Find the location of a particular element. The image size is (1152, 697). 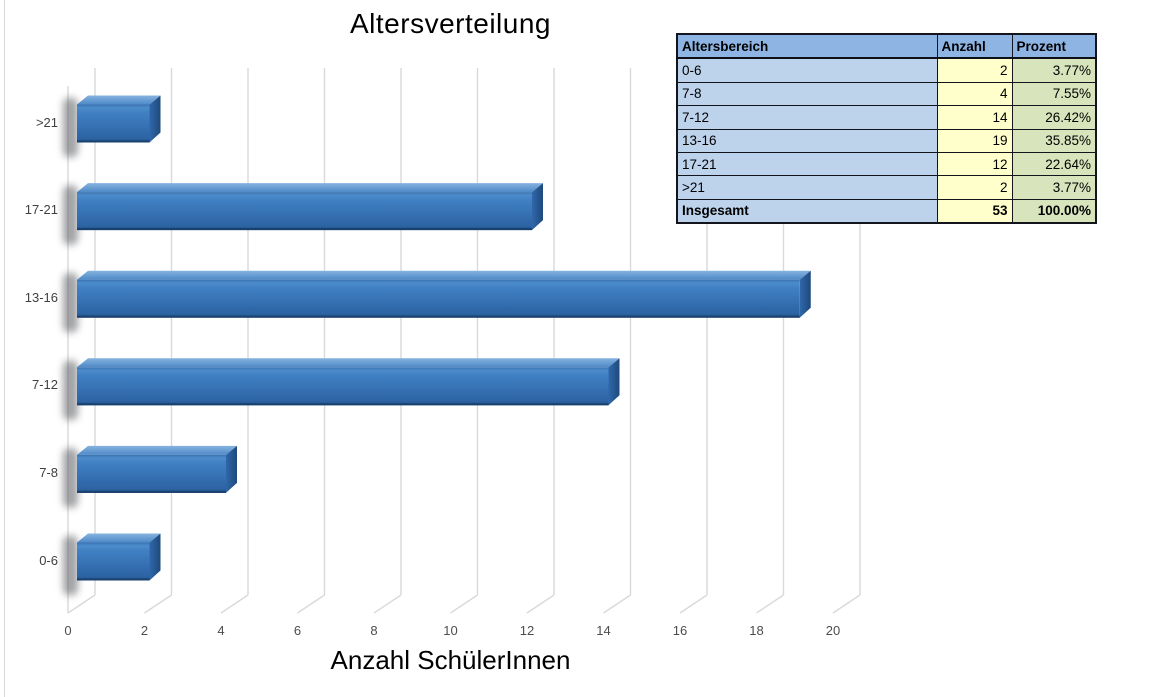

x-tick-label: 12 is located at coordinates (527, 630).